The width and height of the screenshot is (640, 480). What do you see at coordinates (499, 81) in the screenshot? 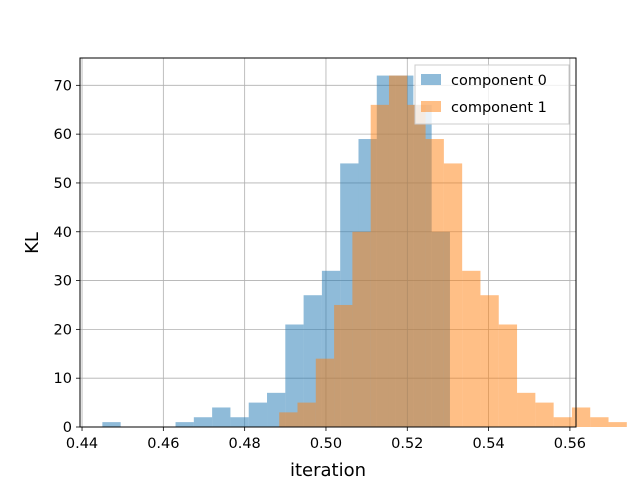
I see `legend-label-component-0: component 0` at bounding box center [499, 81].